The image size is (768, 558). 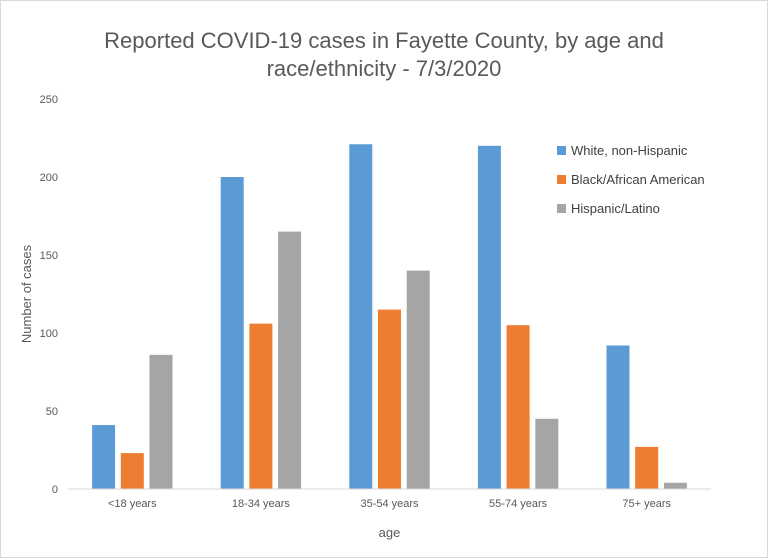 I want to click on x-tick-label: 35-54 years, so click(x=389, y=504).